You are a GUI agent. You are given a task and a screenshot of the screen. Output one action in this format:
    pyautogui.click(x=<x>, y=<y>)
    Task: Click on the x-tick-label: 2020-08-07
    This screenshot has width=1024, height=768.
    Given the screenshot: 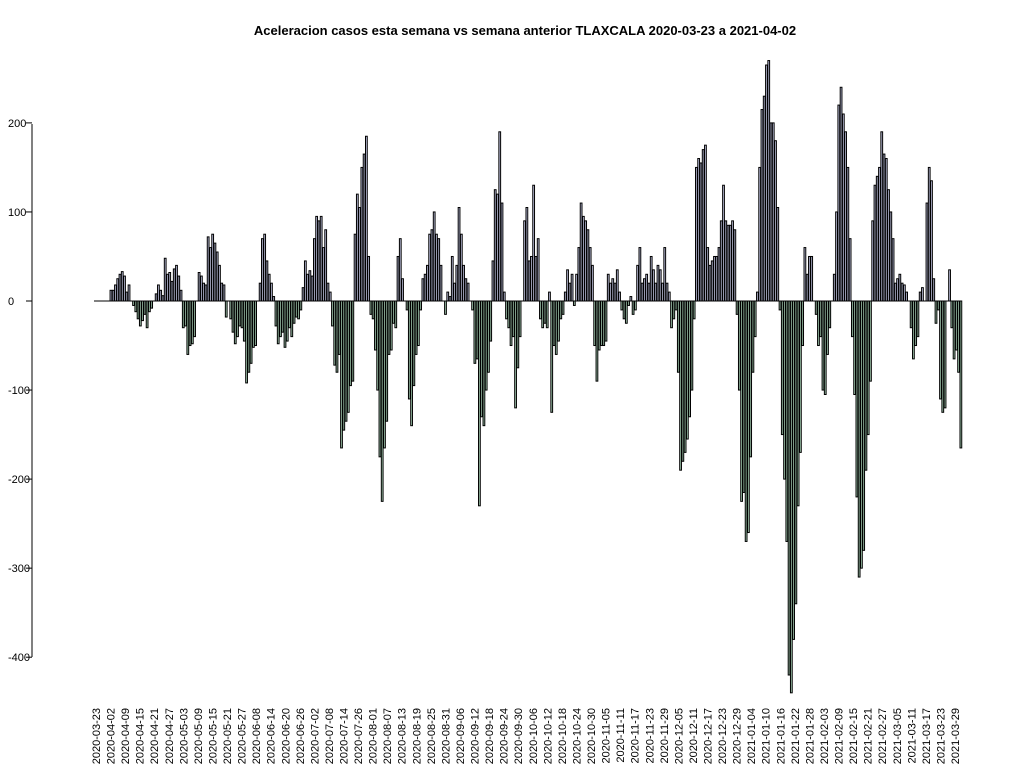 What is the action you would take?
    pyautogui.click(x=388, y=736)
    